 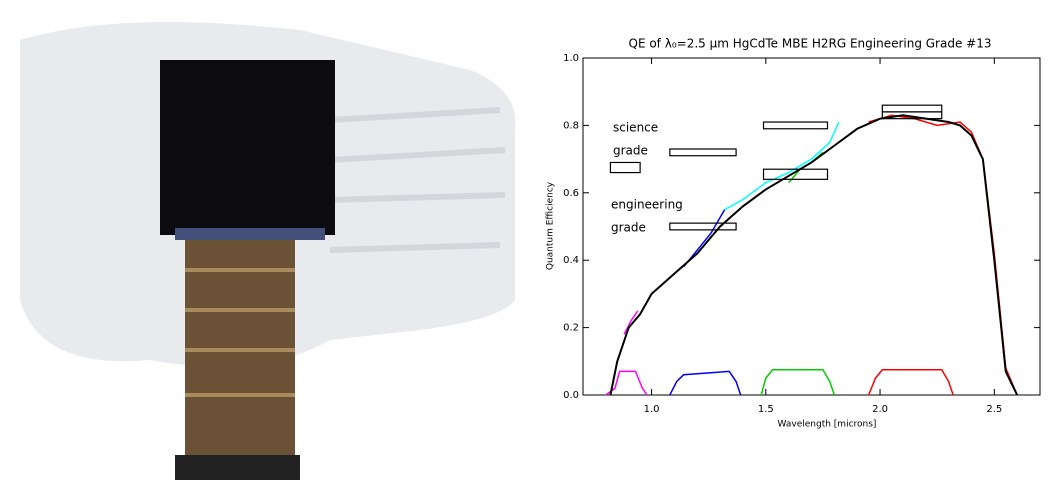 I want to click on x-tick-label: 1.0, so click(x=652, y=409).